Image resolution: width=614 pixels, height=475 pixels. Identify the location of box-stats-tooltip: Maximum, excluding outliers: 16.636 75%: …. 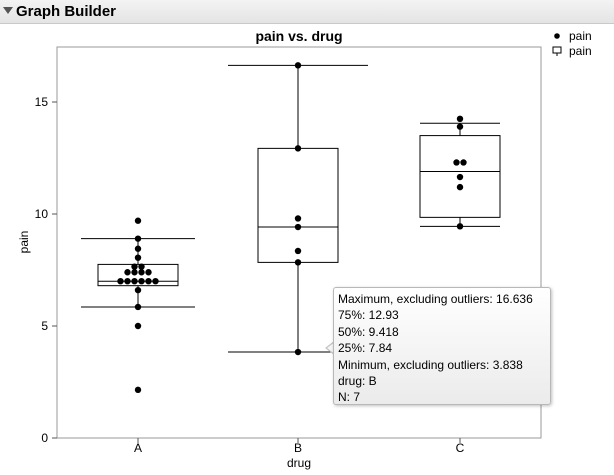
(442, 346).